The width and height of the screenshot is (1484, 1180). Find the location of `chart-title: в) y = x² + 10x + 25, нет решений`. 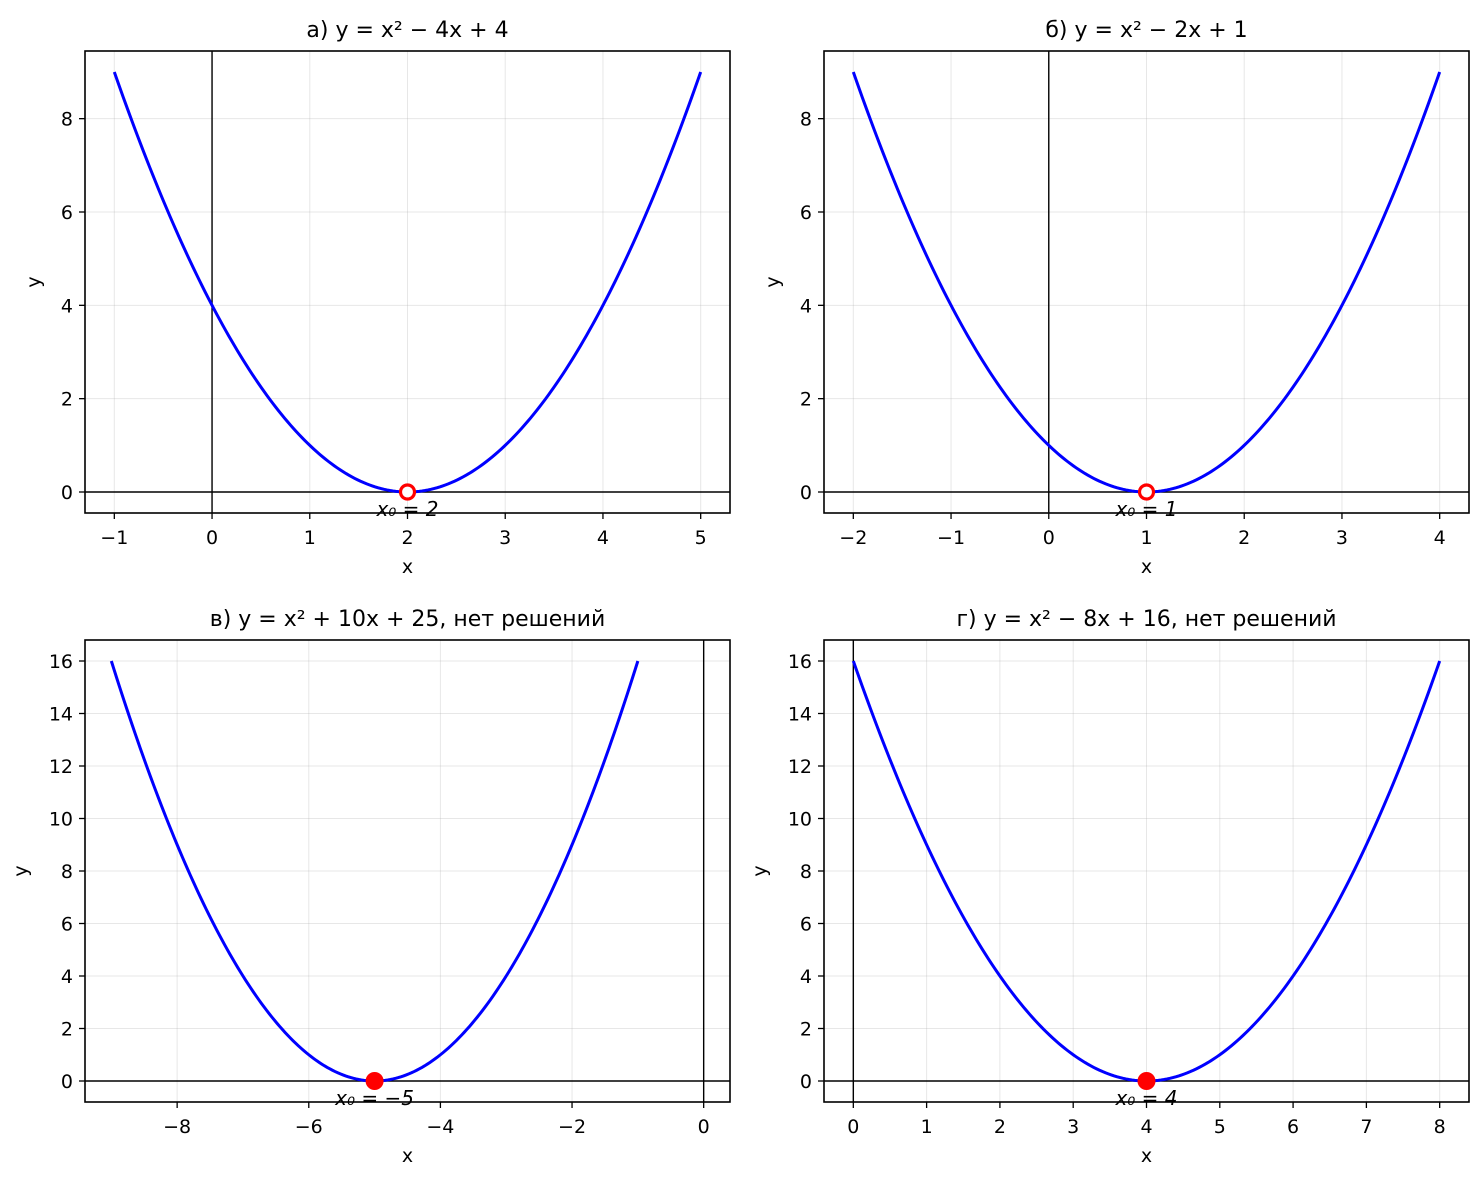

chart-title: в) y = x² + 10x + 25, нет решений is located at coordinates (408, 619).